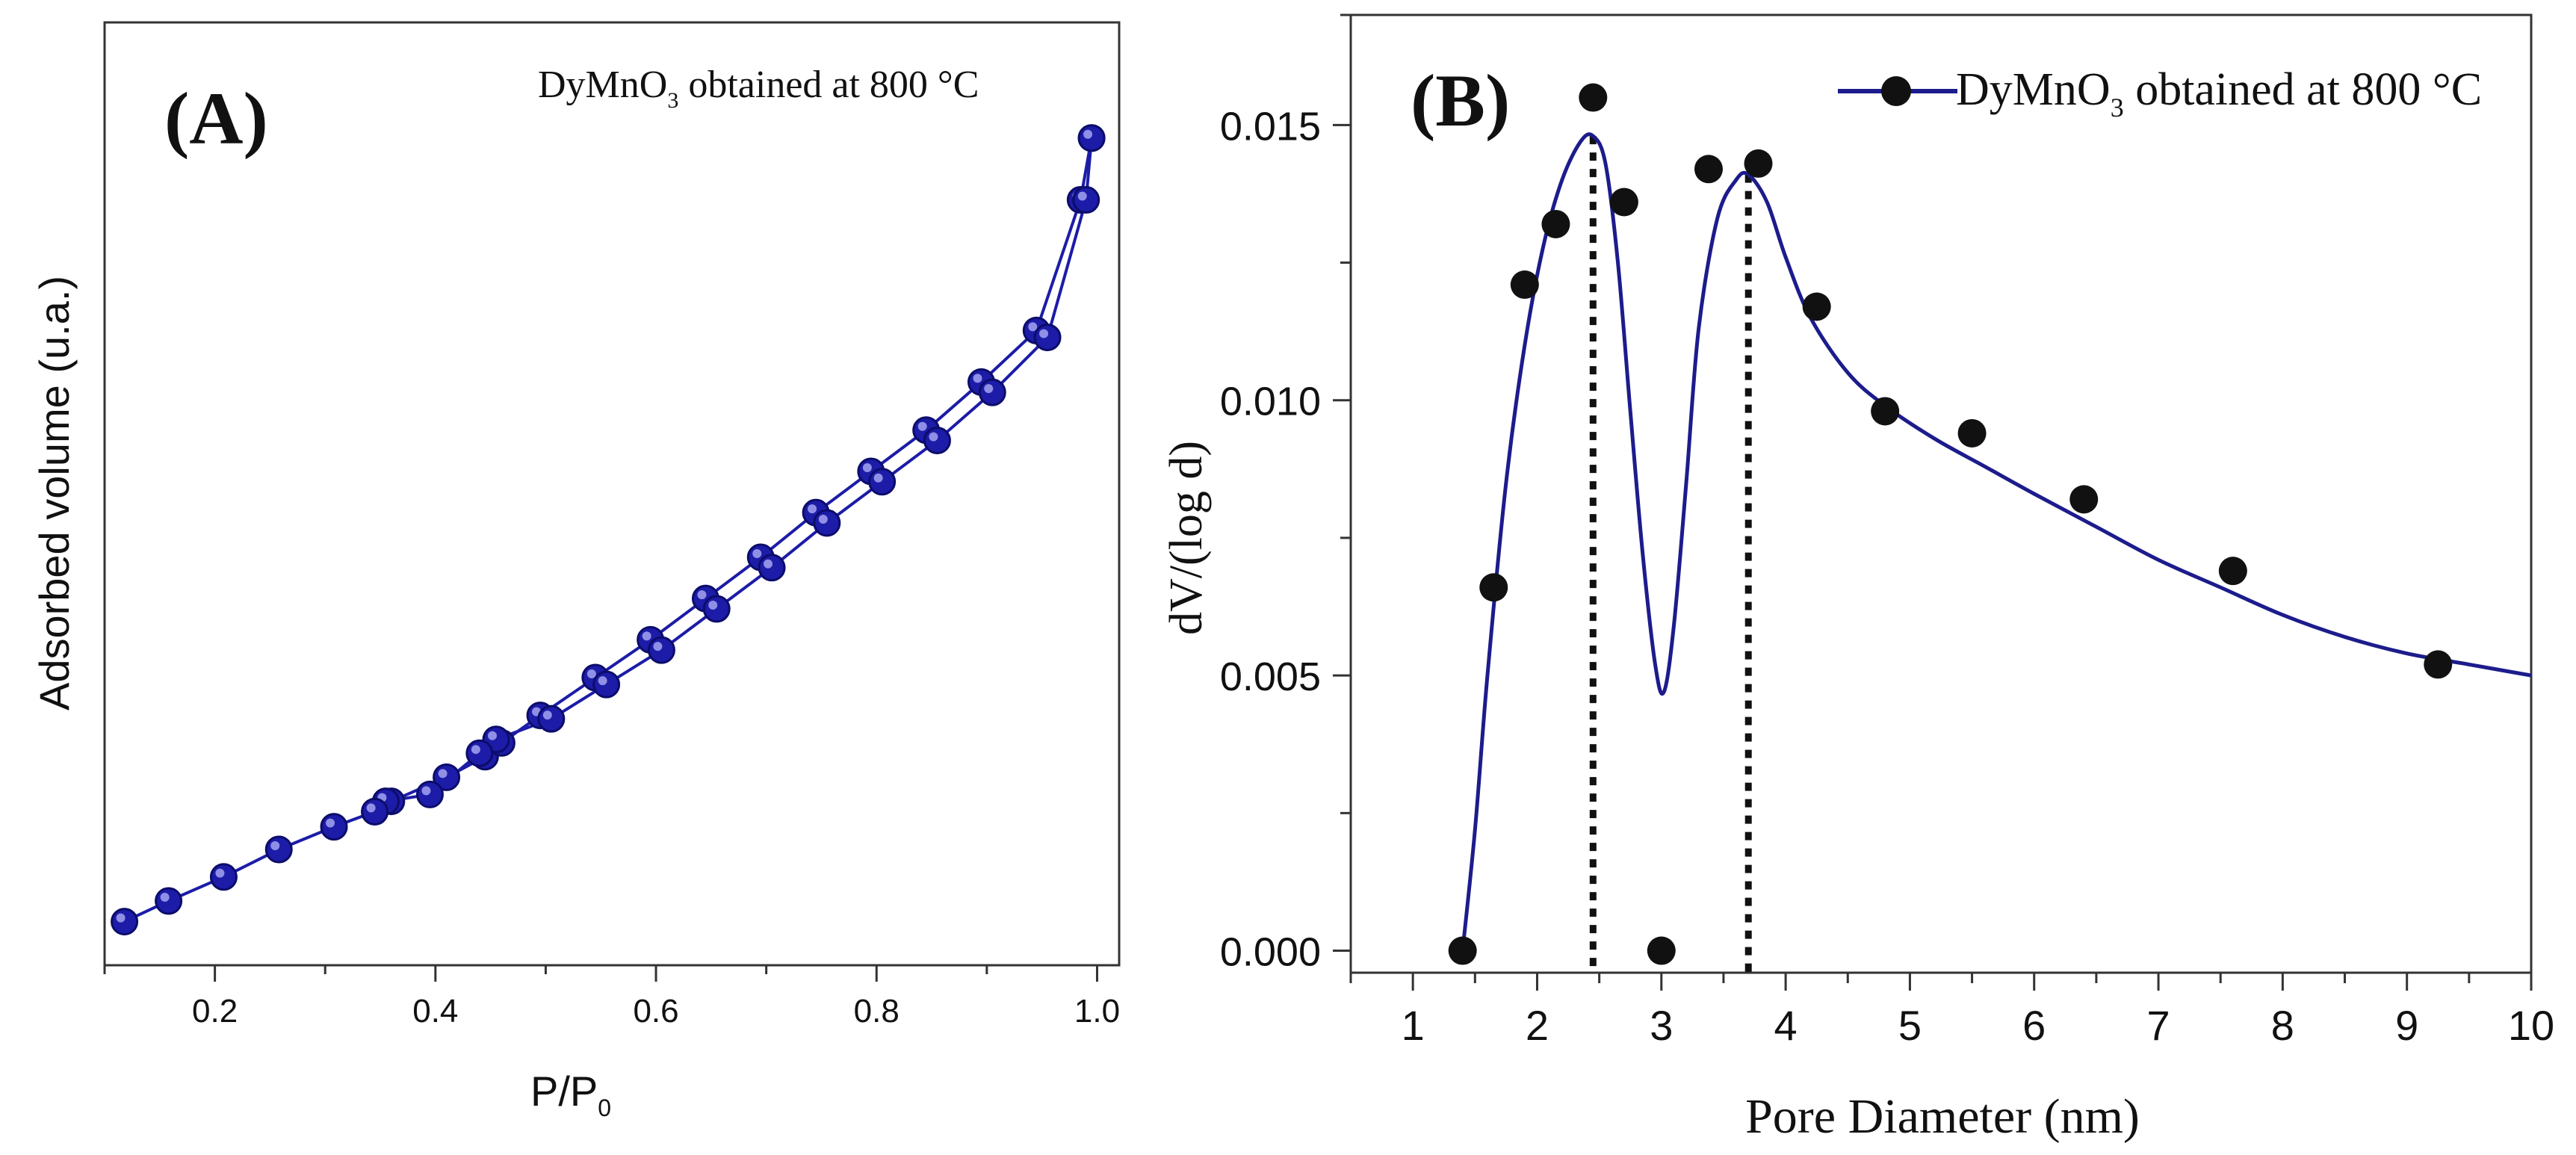  I want to click on x-tick-label: 6, so click(2034, 1025).